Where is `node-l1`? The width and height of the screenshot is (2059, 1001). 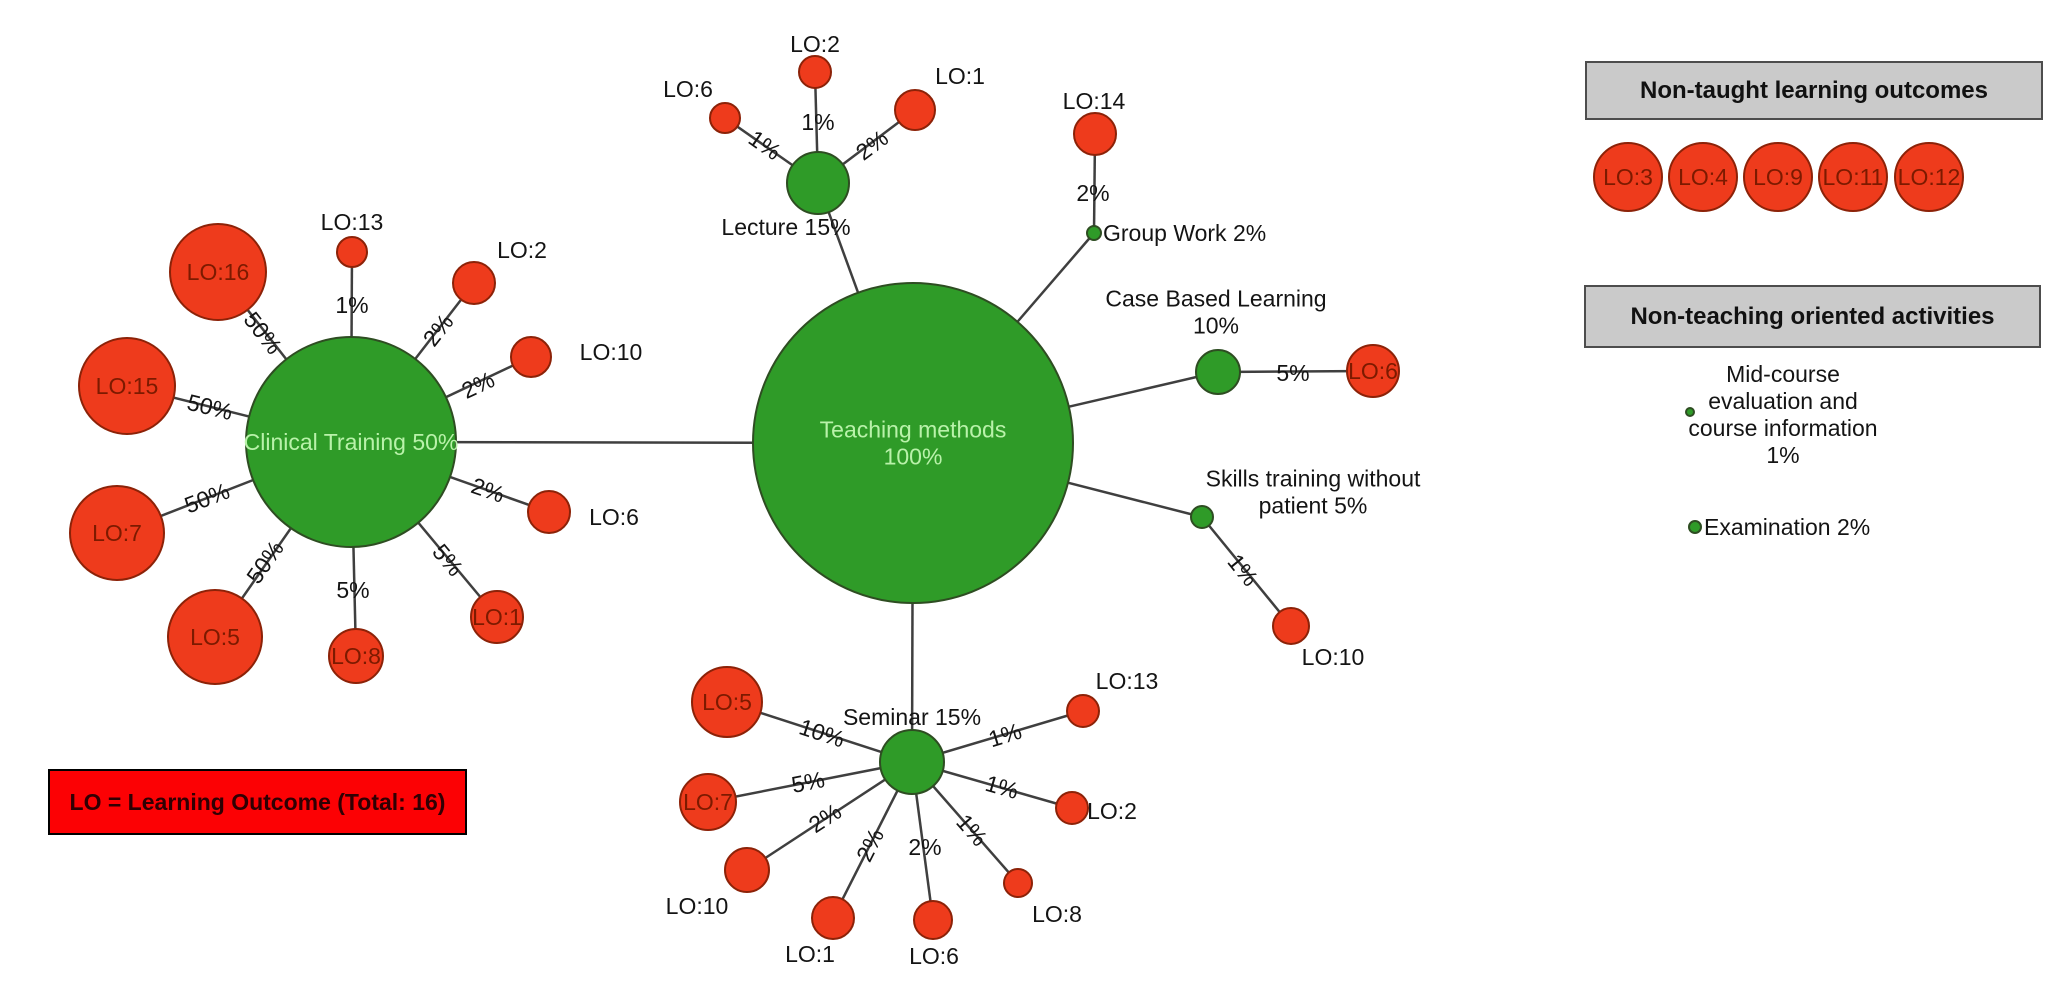
node-l1 is located at coordinates (915, 110).